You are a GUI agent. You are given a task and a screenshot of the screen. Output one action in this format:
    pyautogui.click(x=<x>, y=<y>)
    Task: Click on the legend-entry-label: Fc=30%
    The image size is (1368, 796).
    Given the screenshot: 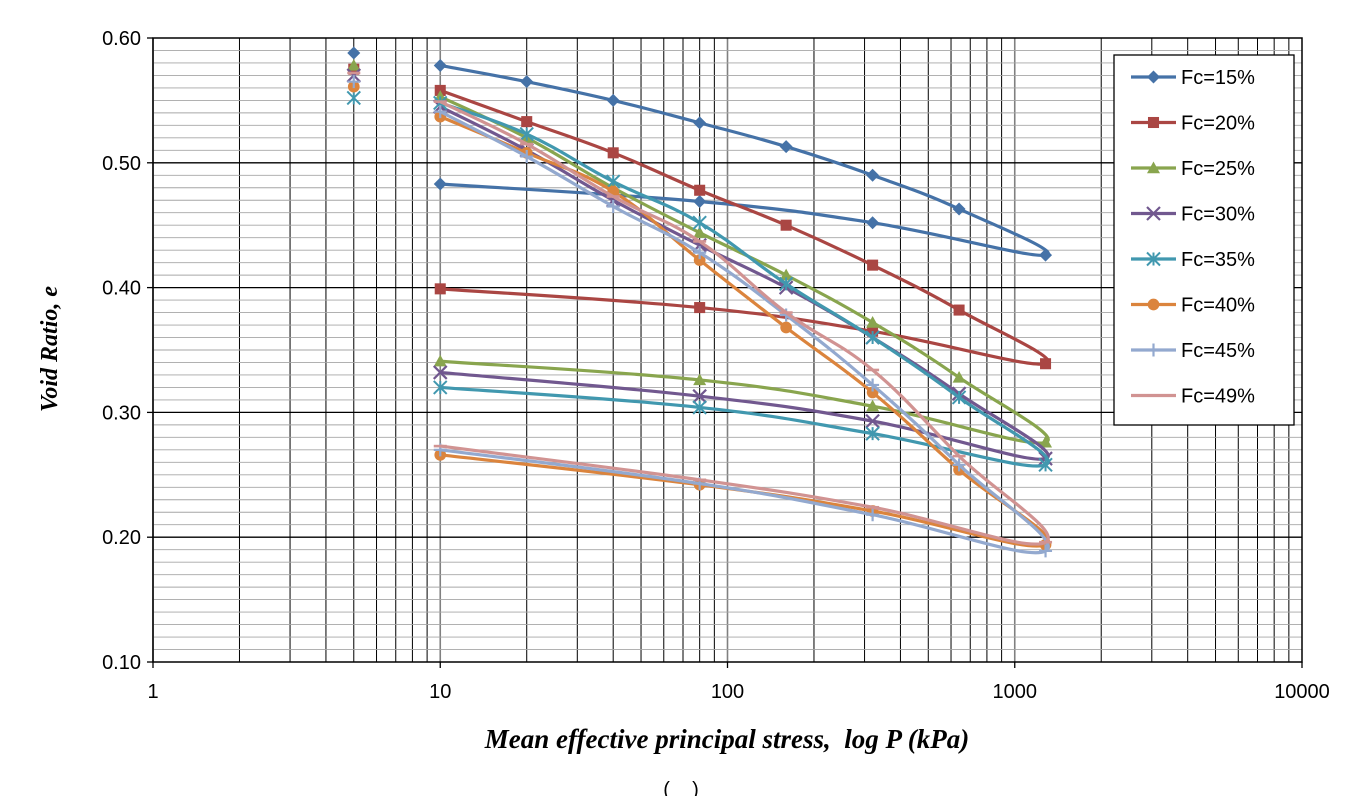 What is the action you would take?
    pyautogui.click(x=1218, y=215)
    